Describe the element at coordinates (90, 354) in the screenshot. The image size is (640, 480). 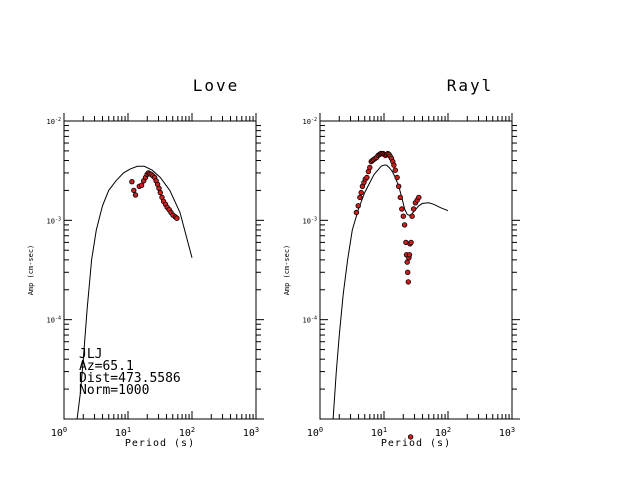
I see `station-annotation: JLJ` at that location.